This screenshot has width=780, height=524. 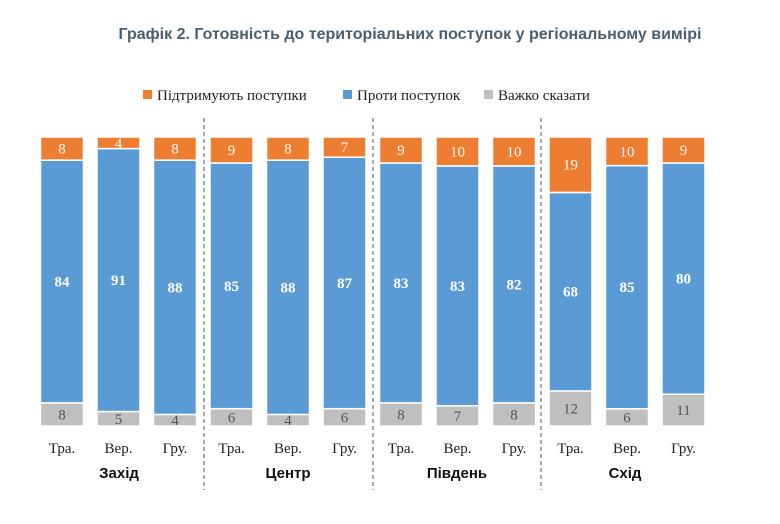 I want to click on data-label-0-0: 8, so click(x=62, y=415).